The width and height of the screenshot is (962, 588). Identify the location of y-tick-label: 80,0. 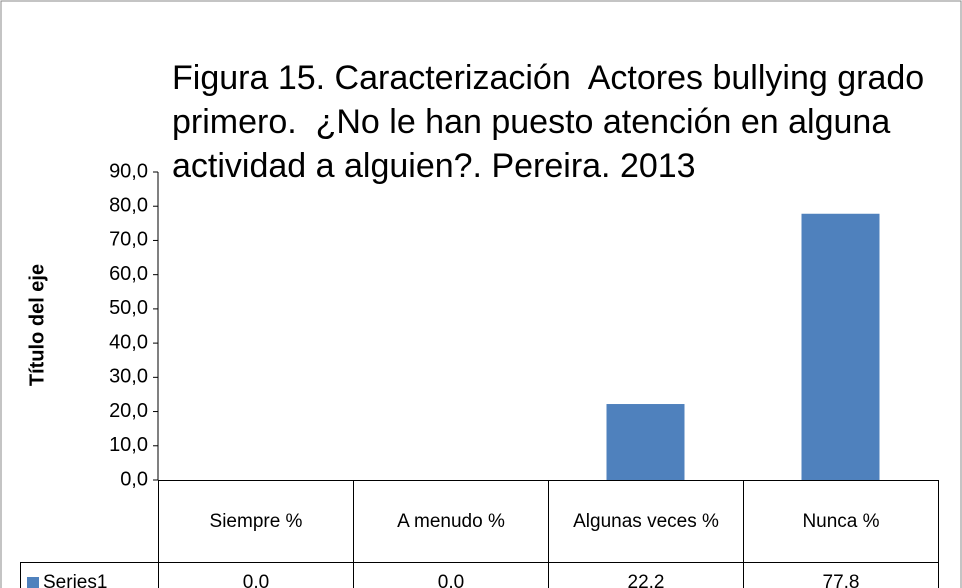
(128, 206).